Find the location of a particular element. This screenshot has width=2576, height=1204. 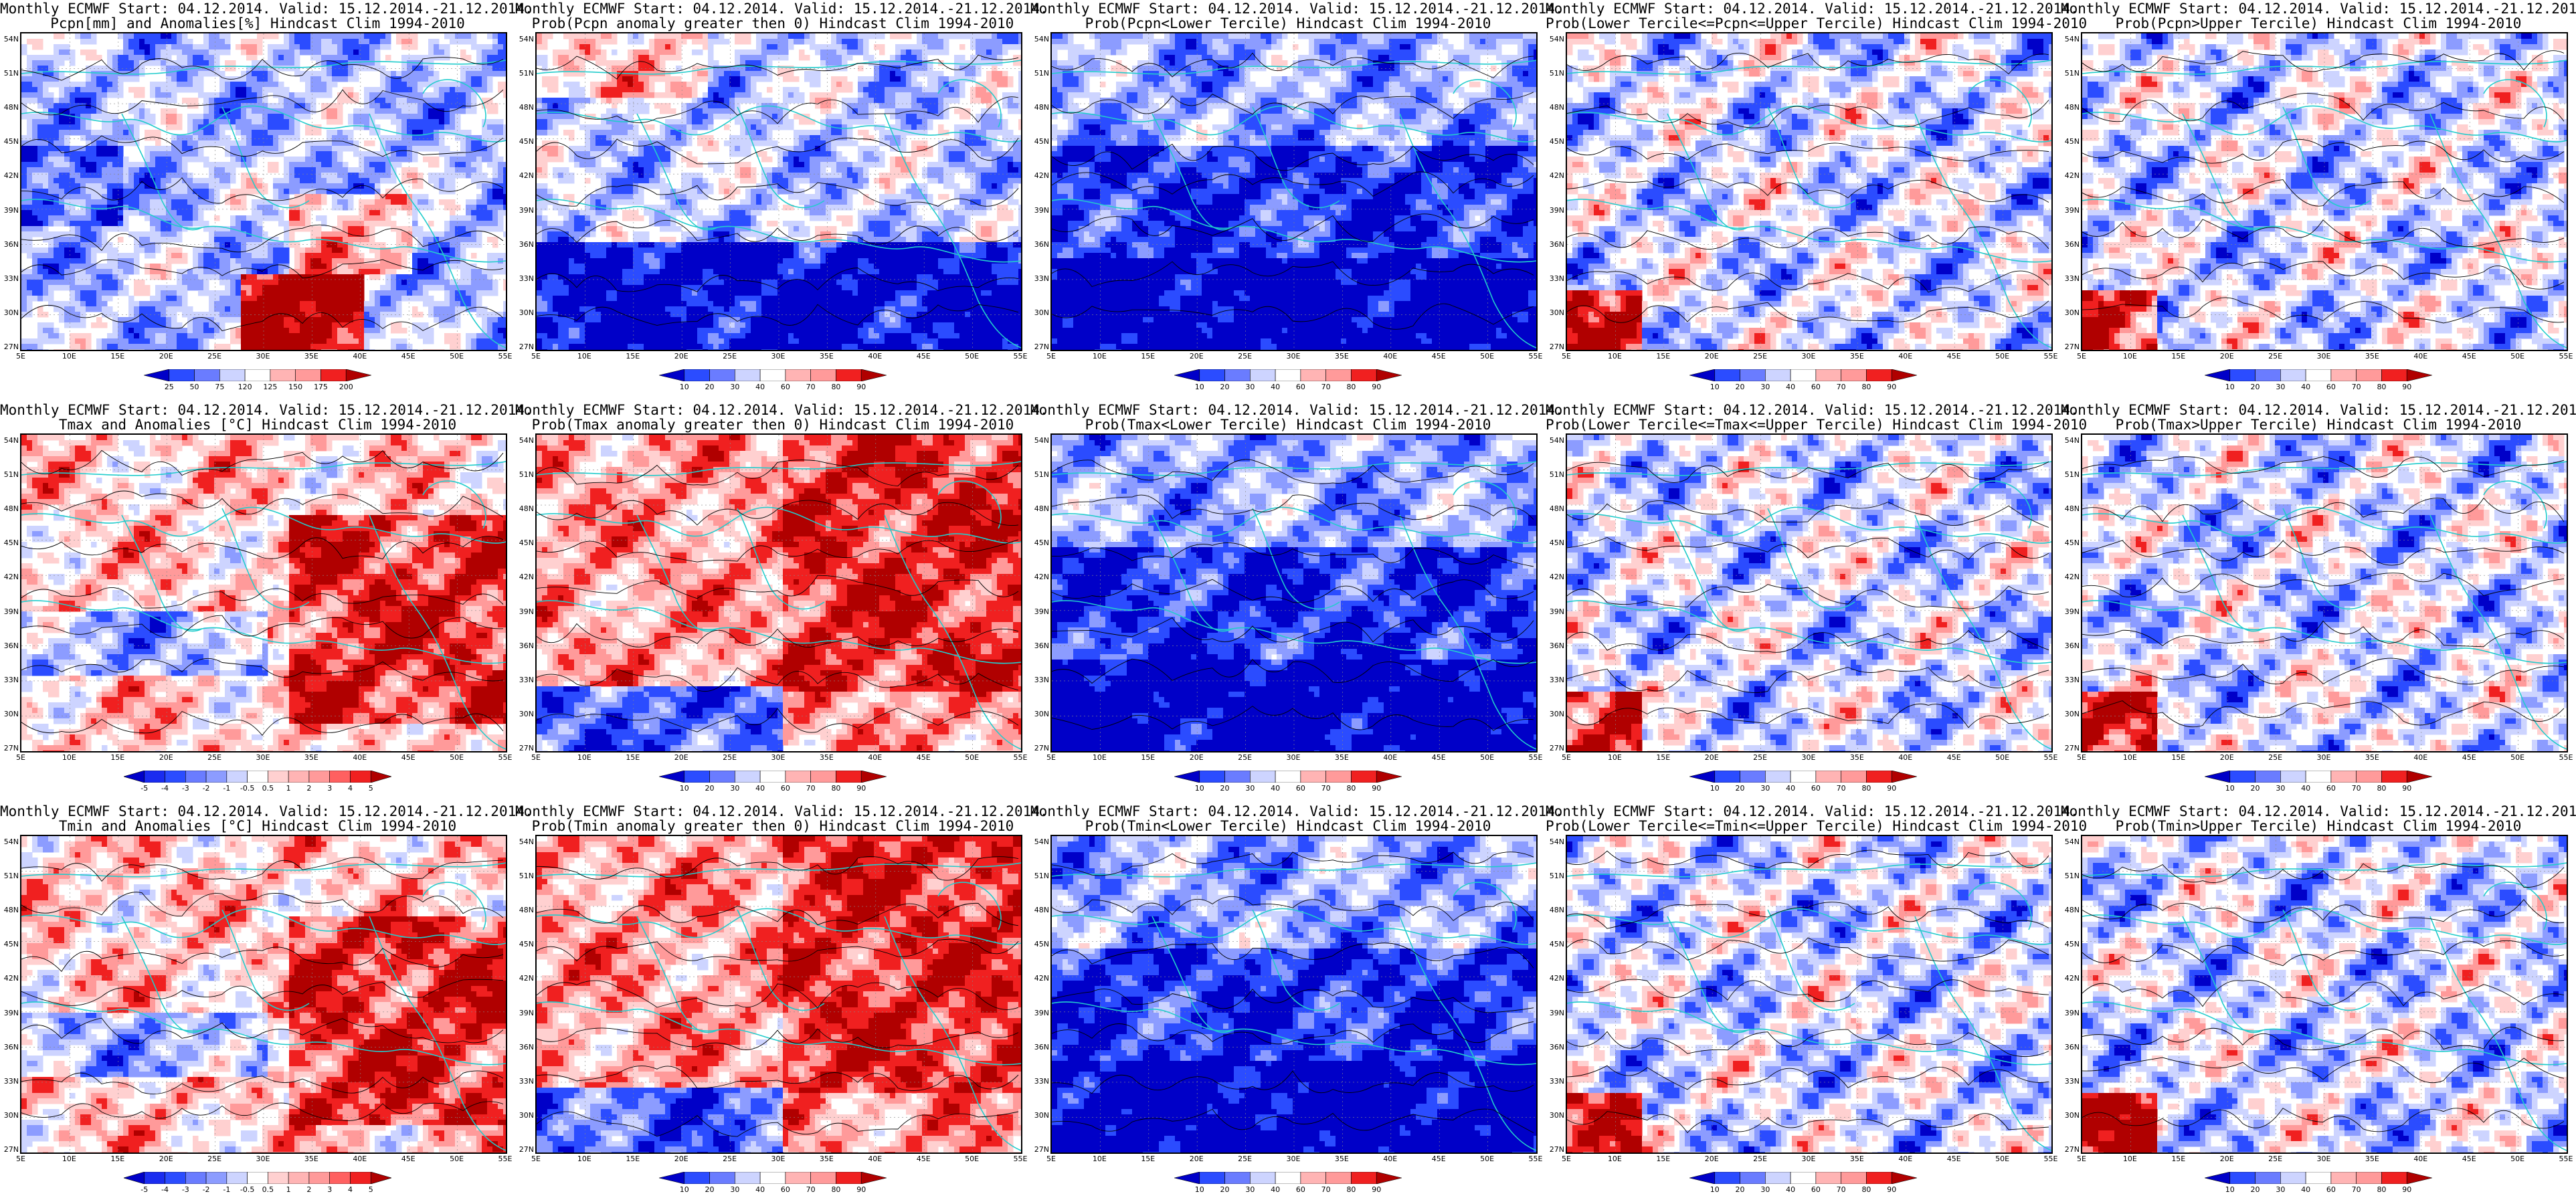

longitude-label: 15E is located at coordinates (633, 356).